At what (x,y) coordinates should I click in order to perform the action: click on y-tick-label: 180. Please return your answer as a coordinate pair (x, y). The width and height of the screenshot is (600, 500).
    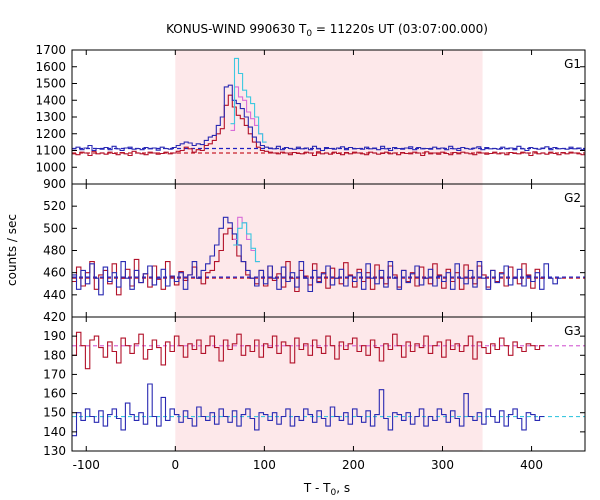
    Looking at the image, I should click on (54, 355).